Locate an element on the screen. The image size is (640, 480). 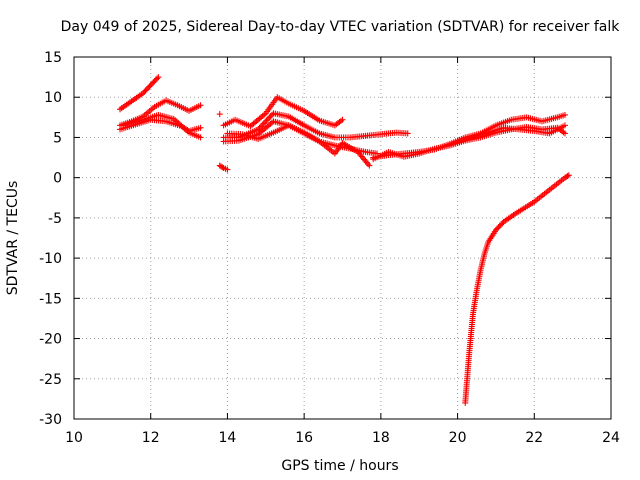
series-track-j is located at coordinates (298, 145).